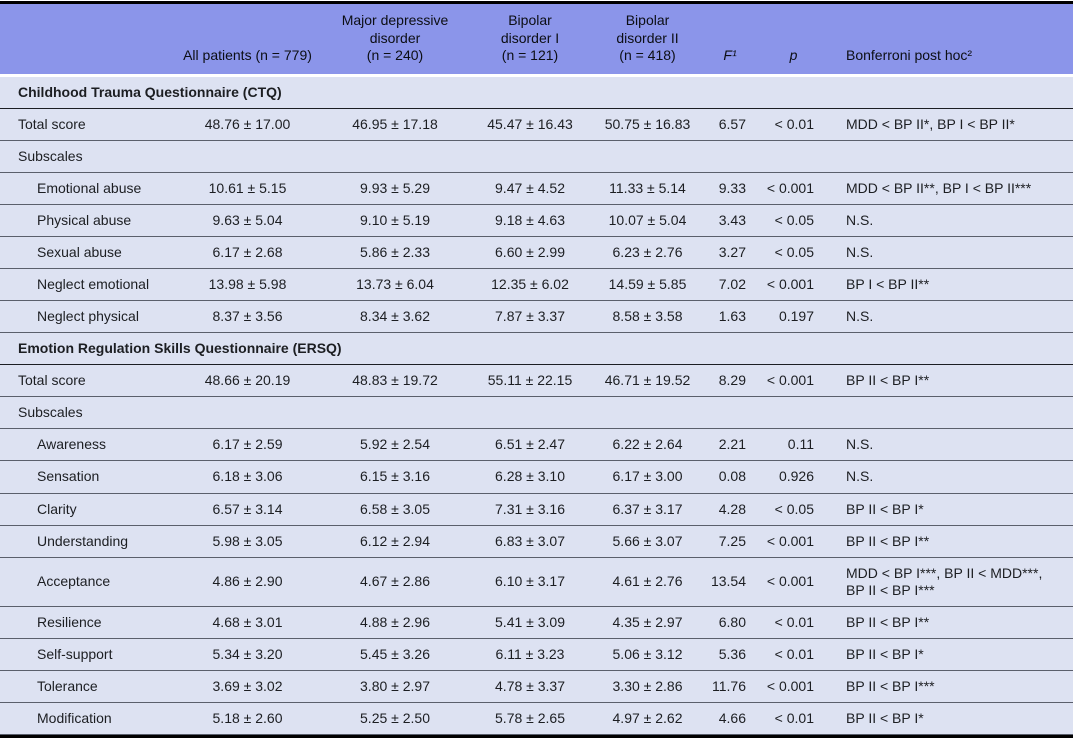  What do you see at coordinates (395, 40) in the screenshot?
I see `col-header-mdd: Major depressive disorder (n = 240)` at bounding box center [395, 40].